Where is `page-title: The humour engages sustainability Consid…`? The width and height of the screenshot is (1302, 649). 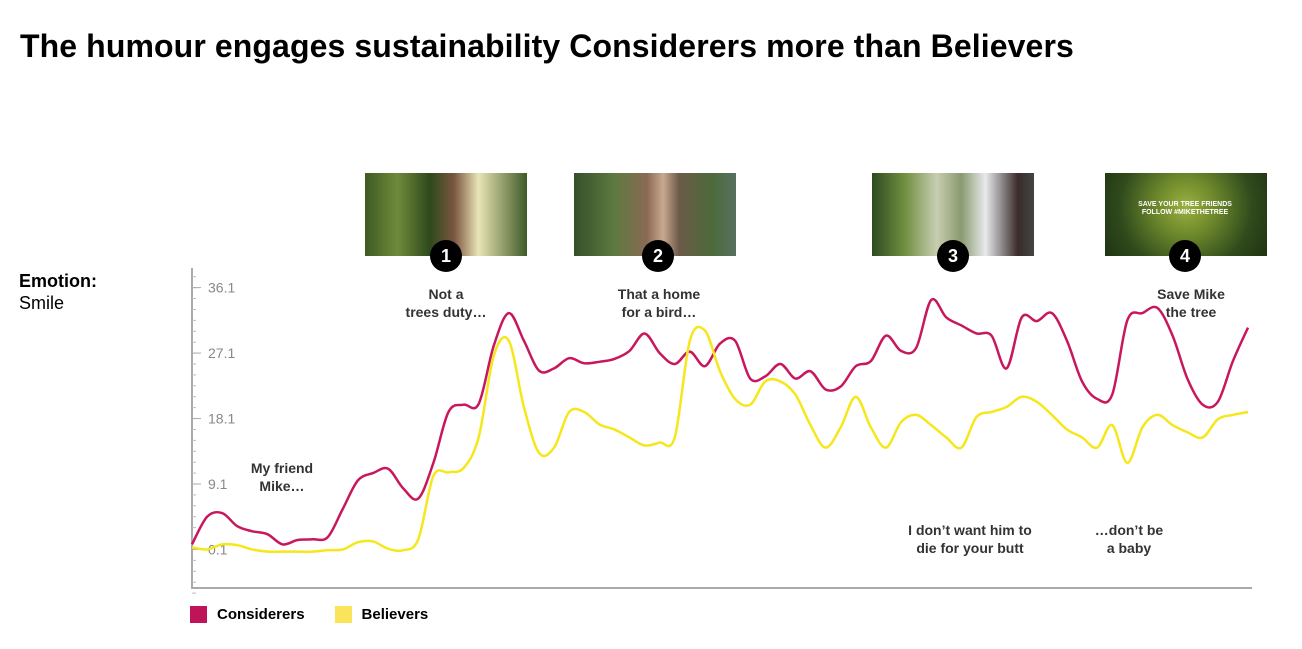
page-title: The humour engages sustainability Consid… is located at coordinates (547, 46).